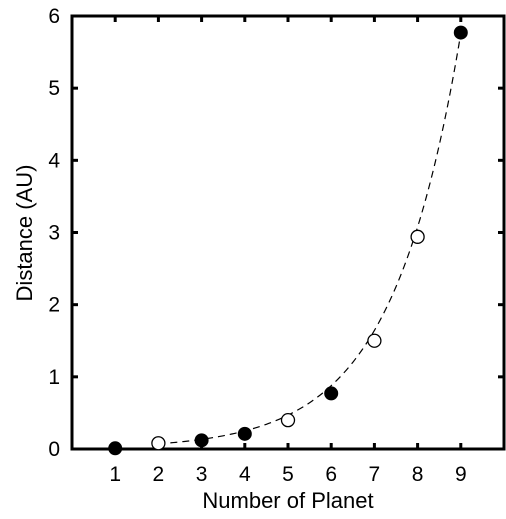 The height and width of the screenshot is (519, 506). What do you see at coordinates (159, 474) in the screenshot?
I see `x-tick-label-2: 2` at bounding box center [159, 474].